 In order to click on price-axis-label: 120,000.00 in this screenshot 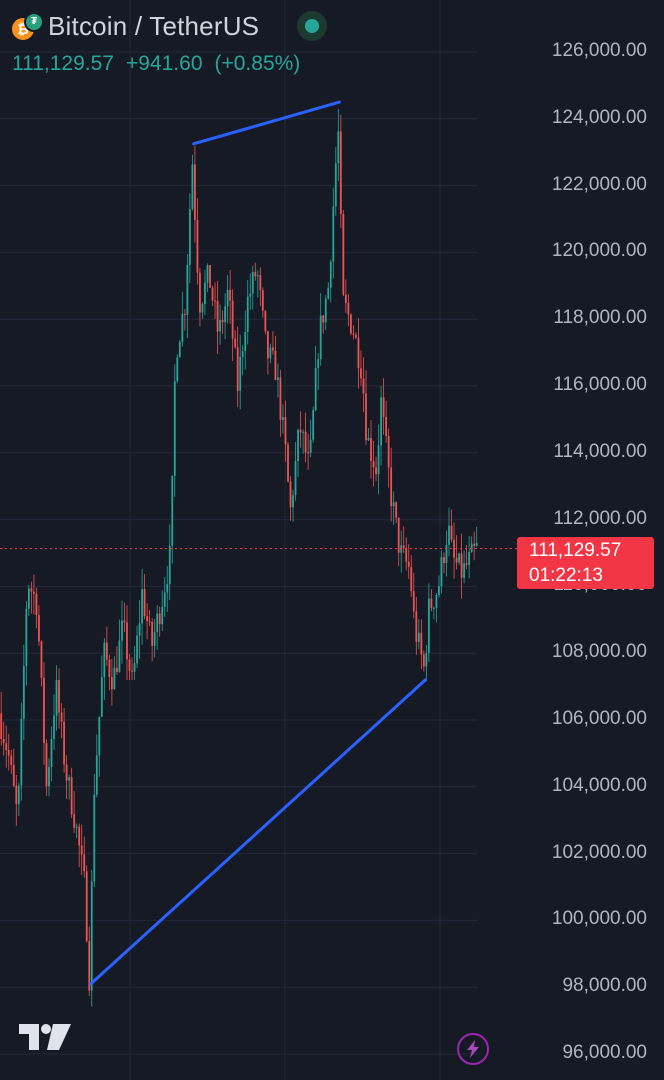, I will do `click(599, 251)`.